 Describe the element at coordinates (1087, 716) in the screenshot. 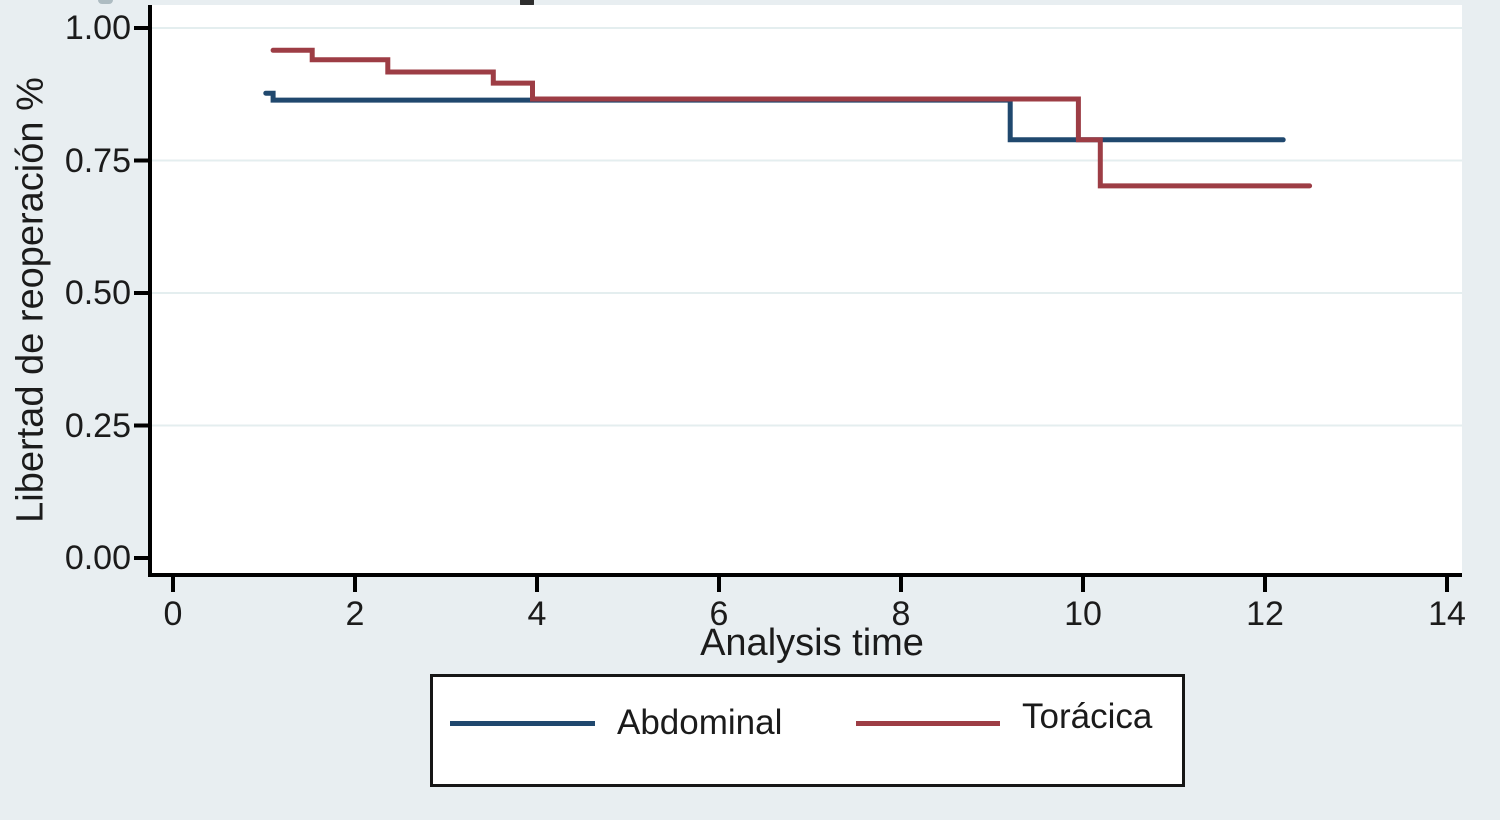

I see `legend-label-toracica: Torácica` at that location.